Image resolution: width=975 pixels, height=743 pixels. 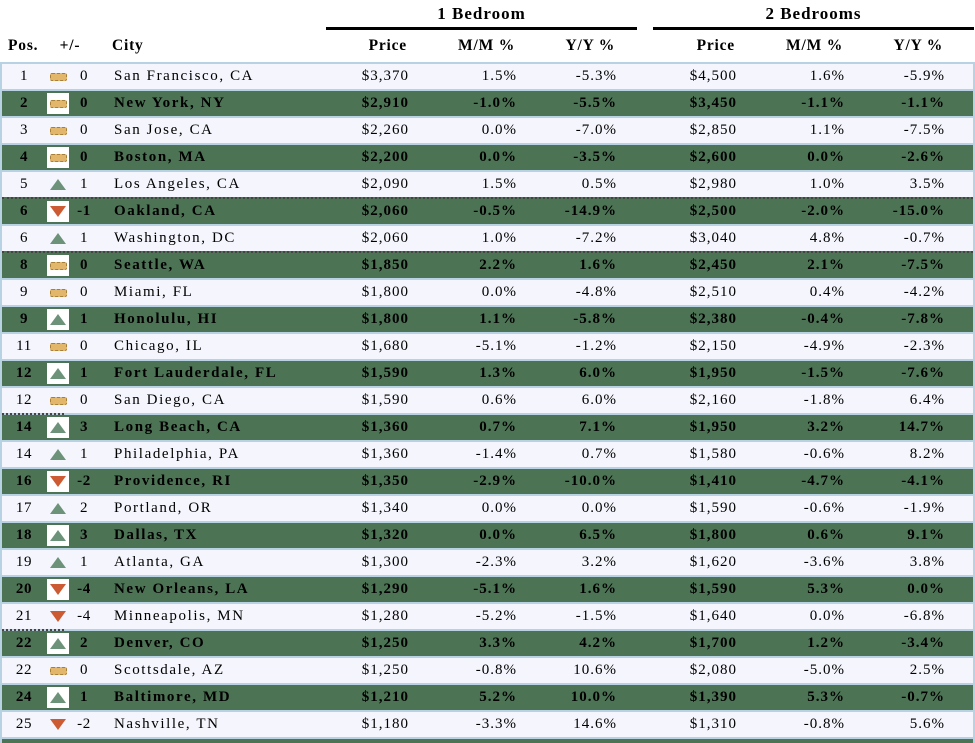 I want to click on pos-cell: 9, so click(x=24, y=319).